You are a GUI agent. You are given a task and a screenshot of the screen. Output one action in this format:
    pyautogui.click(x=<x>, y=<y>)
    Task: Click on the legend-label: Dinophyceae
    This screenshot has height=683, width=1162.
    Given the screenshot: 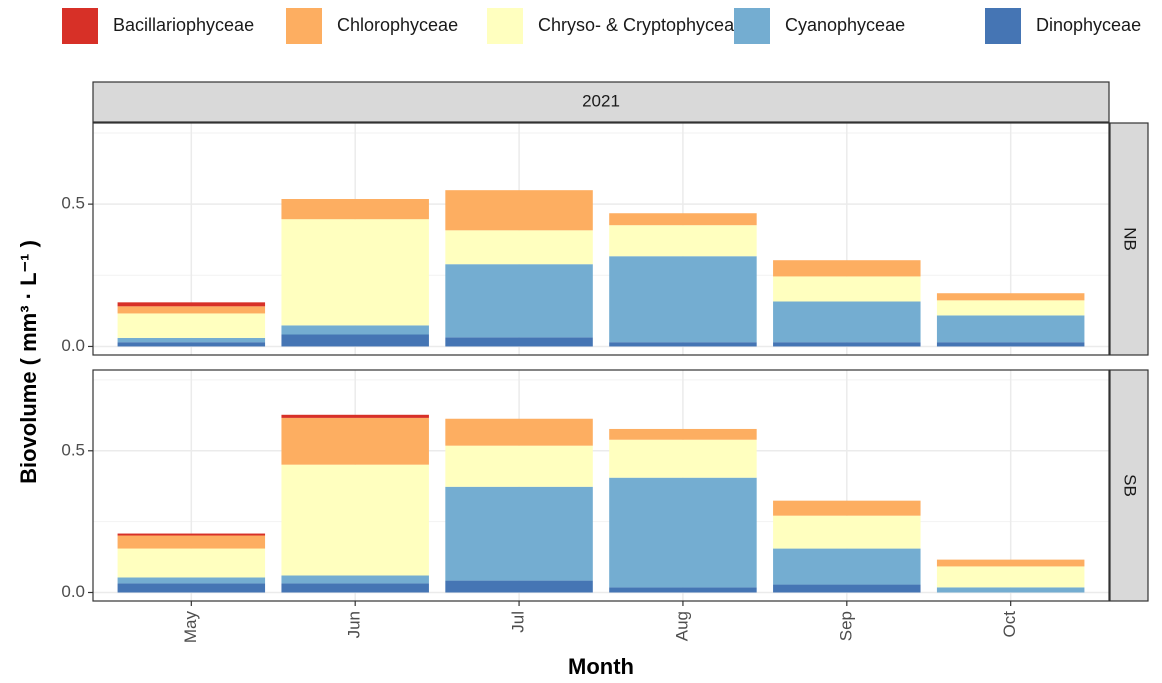 What is the action you would take?
    pyautogui.click(x=1088, y=25)
    